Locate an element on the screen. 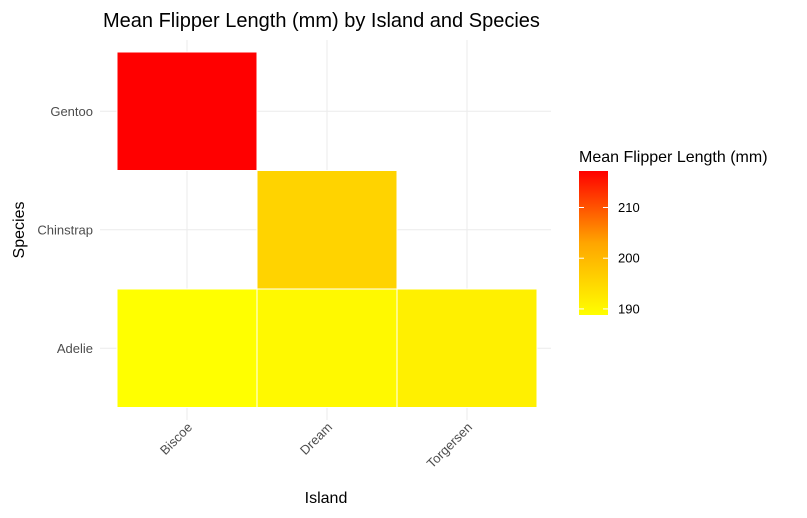  x-axis-ticks: Biscoe Dream Torgersen is located at coordinates (316, 445).